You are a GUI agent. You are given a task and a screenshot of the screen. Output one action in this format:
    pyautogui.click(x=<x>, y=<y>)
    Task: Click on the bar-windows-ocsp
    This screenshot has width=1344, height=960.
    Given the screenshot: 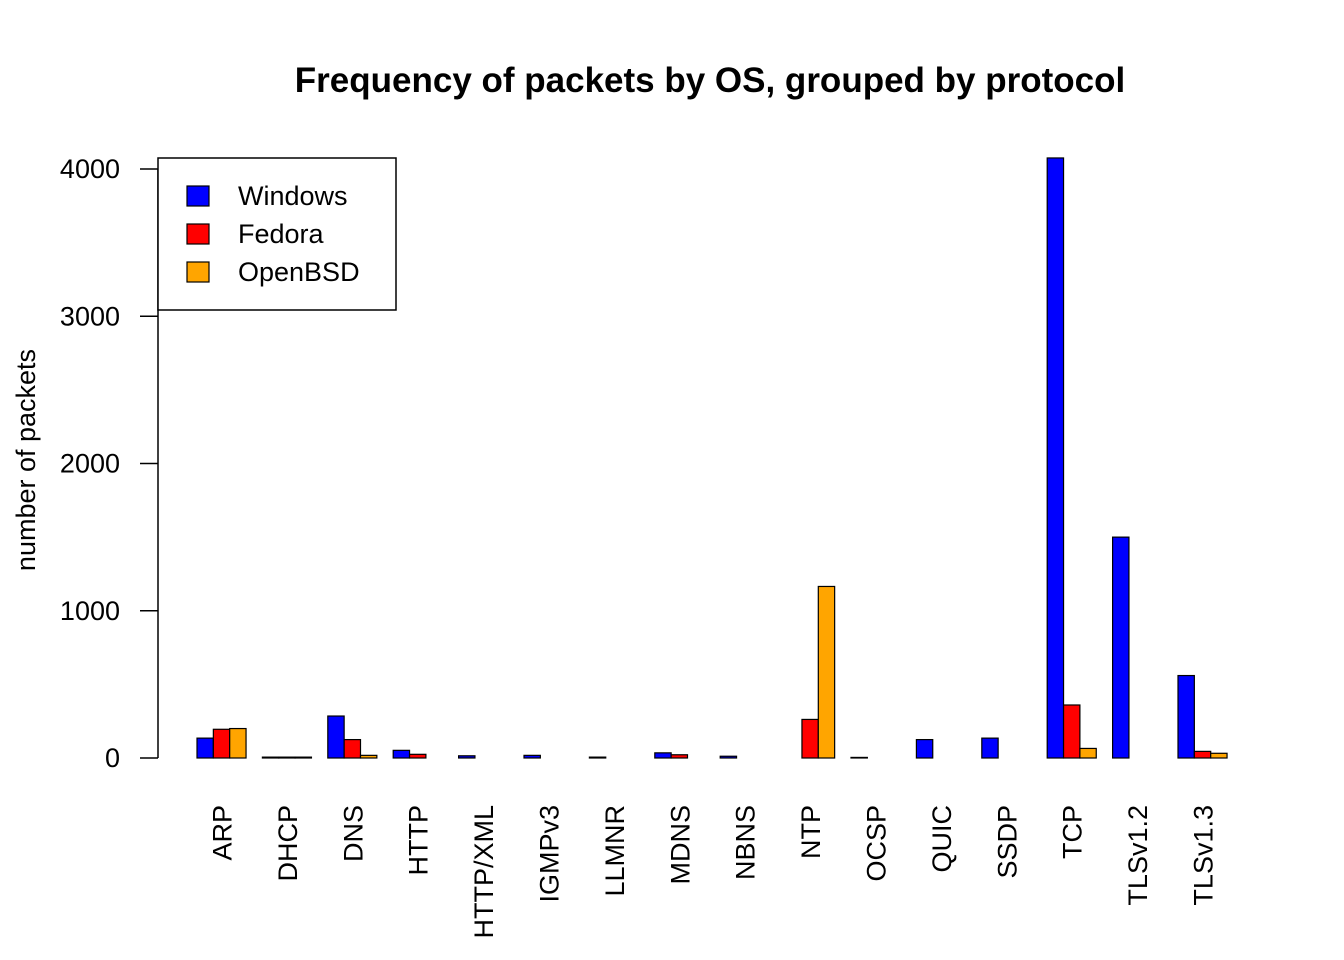 What is the action you would take?
    pyautogui.click(x=859, y=757)
    